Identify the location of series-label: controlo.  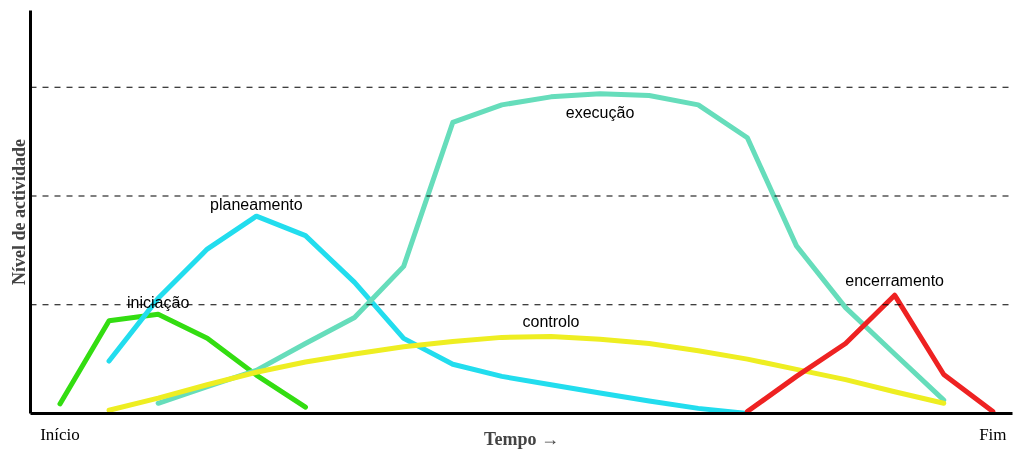
(551, 322).